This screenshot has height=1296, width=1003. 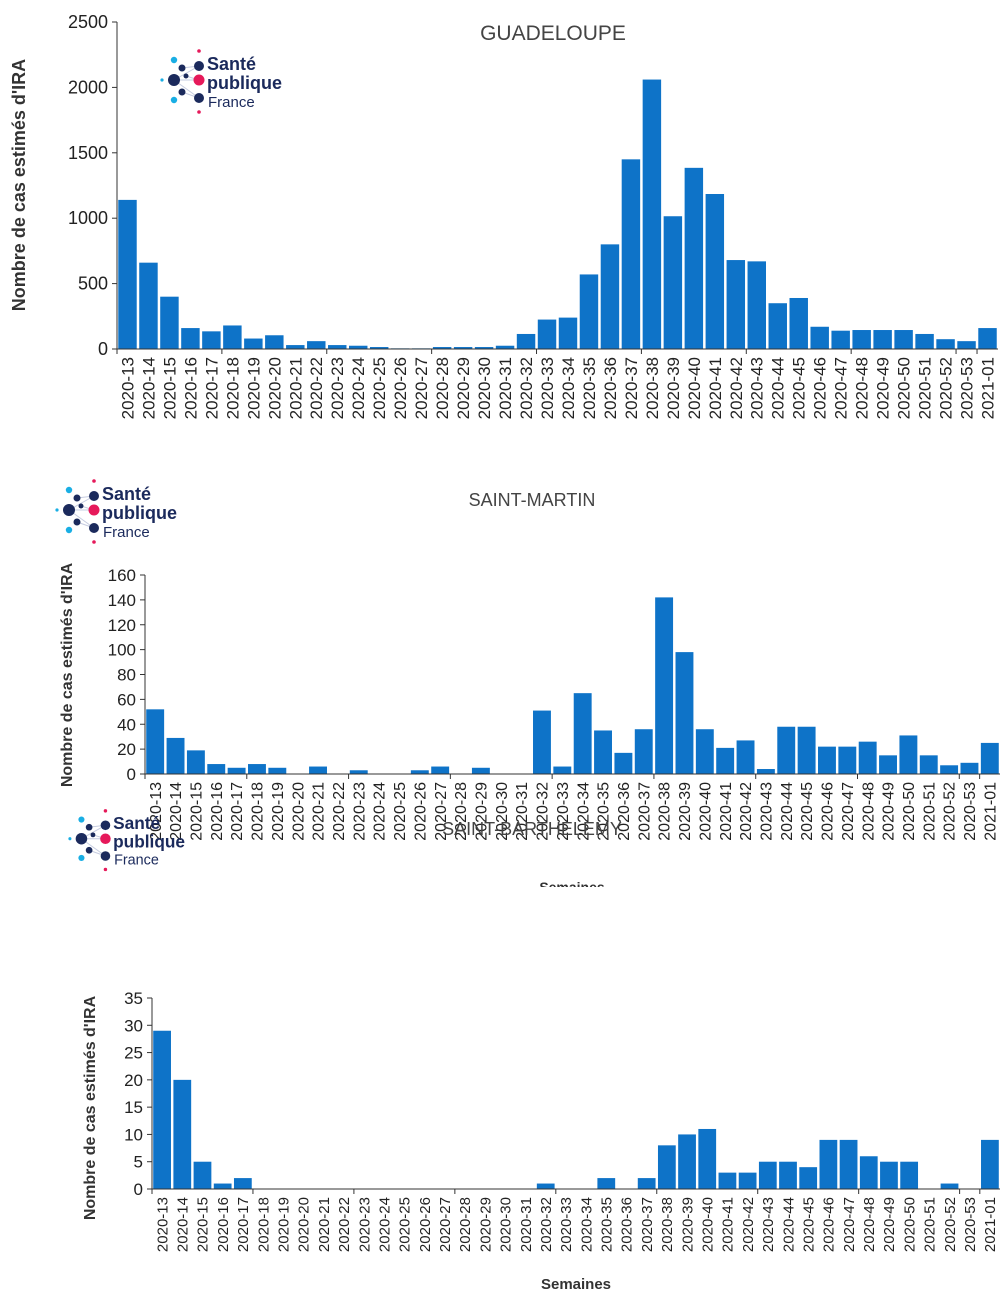 What do you see at coordinates (532, 829) in the screenshot?
I see `chart-title: SAINT-BARTHELEMY` at bounding box center [532, 829].